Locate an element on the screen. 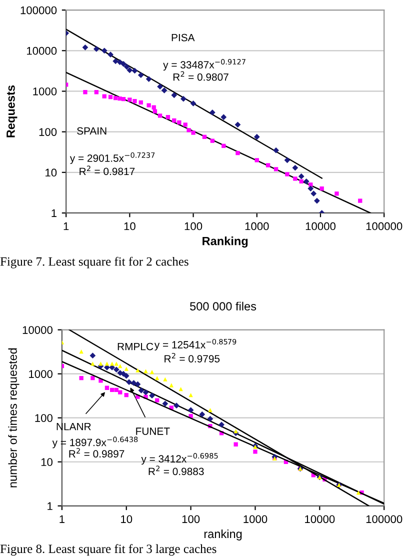 The image size is (413, 559). annotation: R$^{2}$ = 0.9807 is located at coordinates (200, 76).